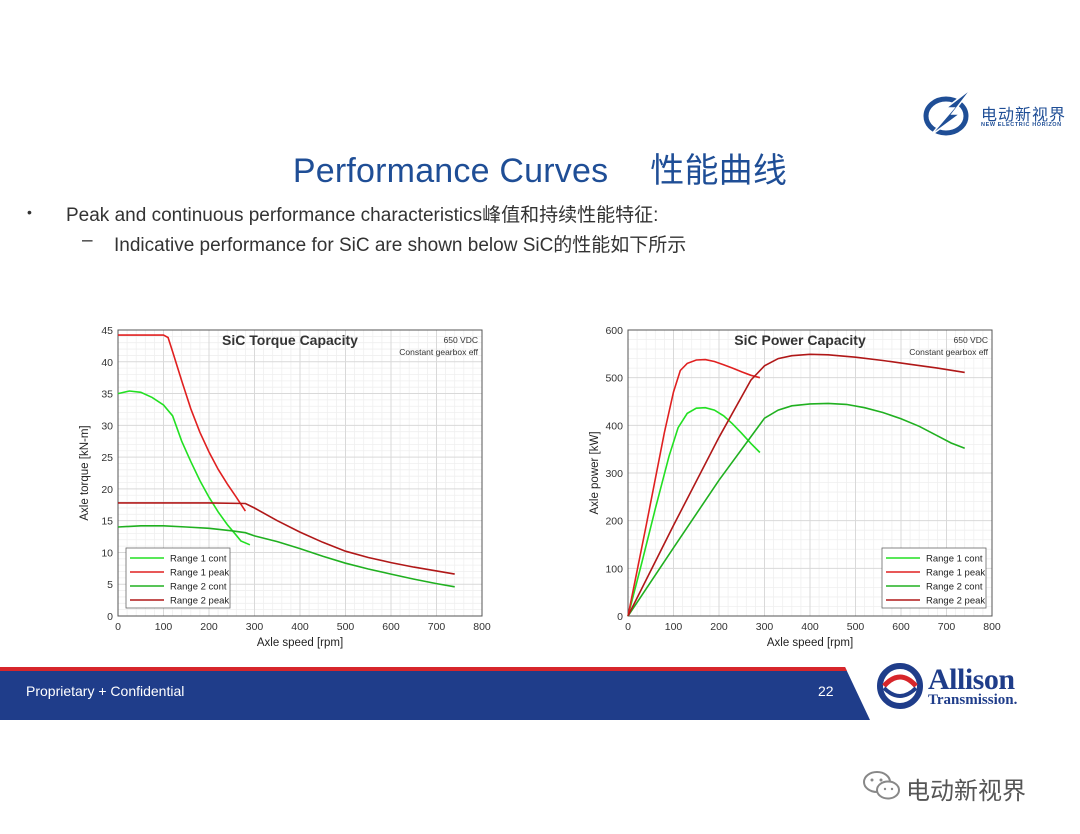  Describe the element at coordinates (971, 679) in the screenshot. I see `allison-wordmark: Allison` at that location.